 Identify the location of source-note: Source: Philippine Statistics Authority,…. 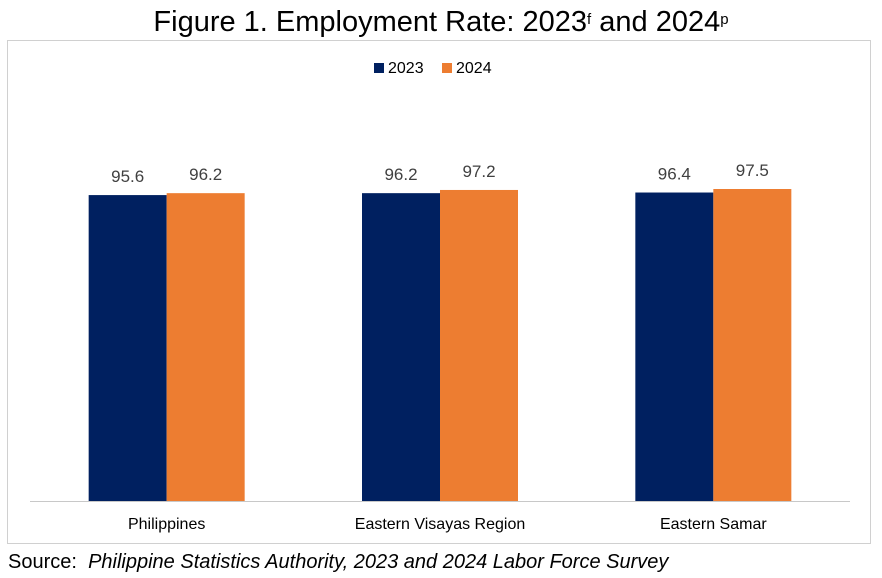
(338, 562).